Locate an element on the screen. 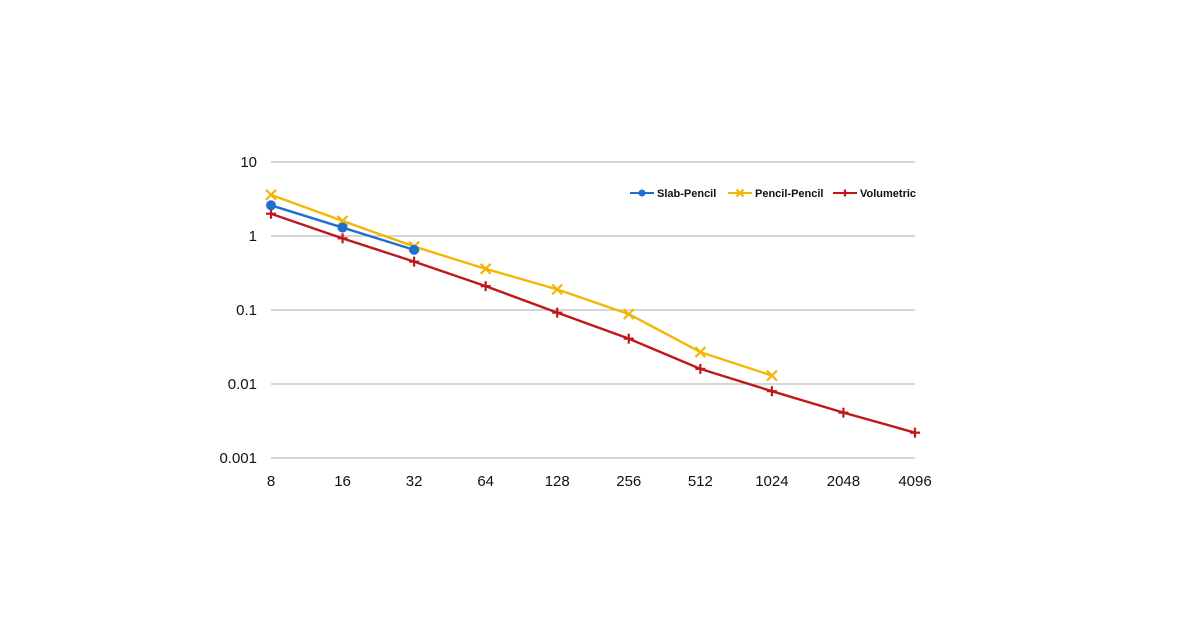  legend-label-slab-pencil: Slab-Pencil is located at coordinates (686, 194).